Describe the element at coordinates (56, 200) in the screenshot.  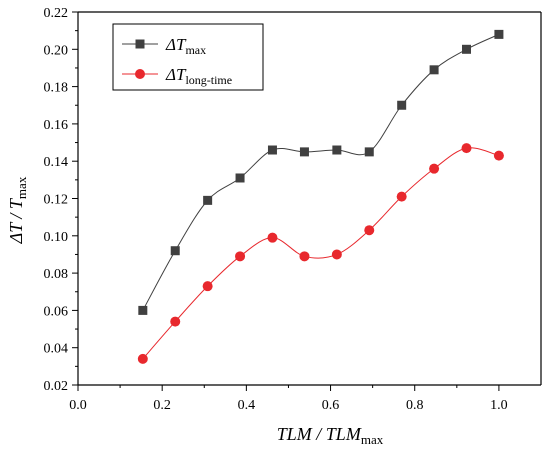
I see `y-tick-label: 0.12` at that location.